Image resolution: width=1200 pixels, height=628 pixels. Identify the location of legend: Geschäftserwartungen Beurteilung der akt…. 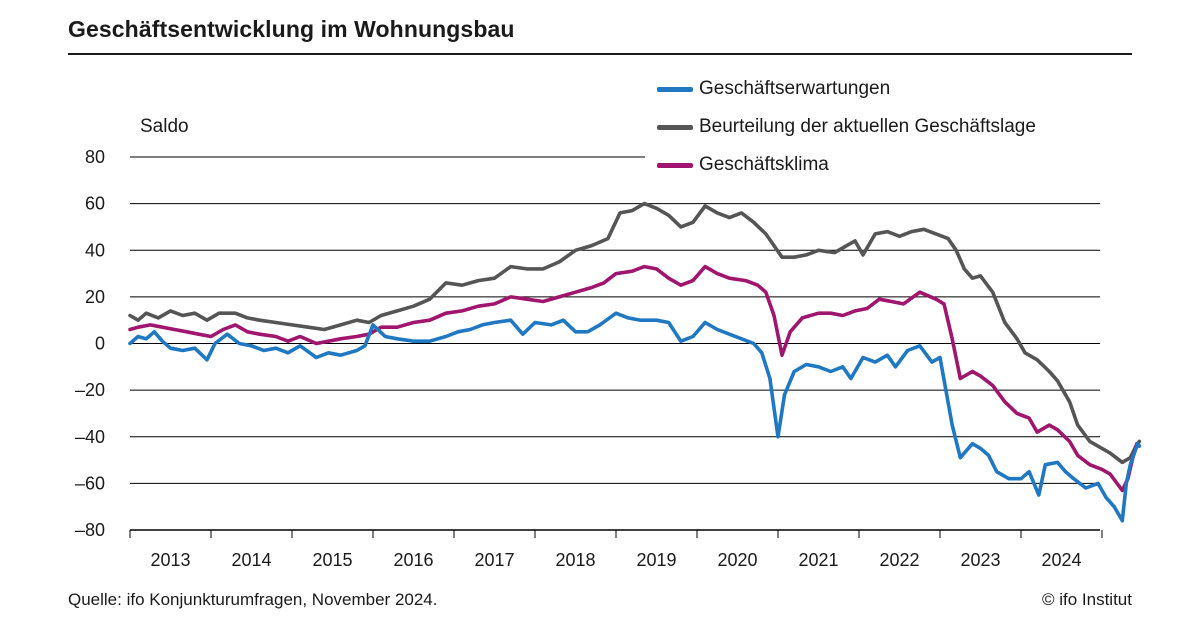
(846, 127).